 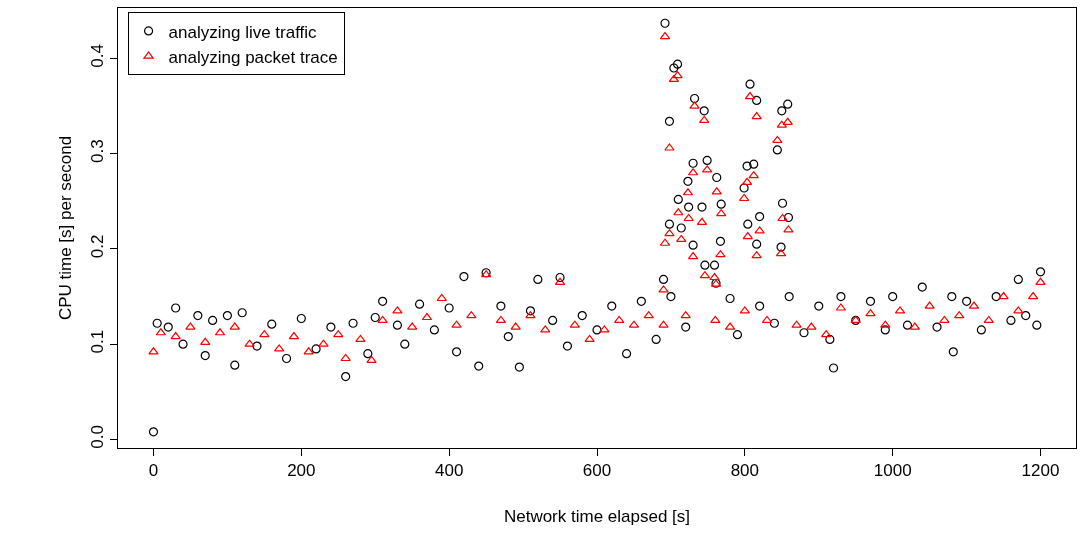 I want to click on x-tick-label: 1000, so click(x=892, y=471).